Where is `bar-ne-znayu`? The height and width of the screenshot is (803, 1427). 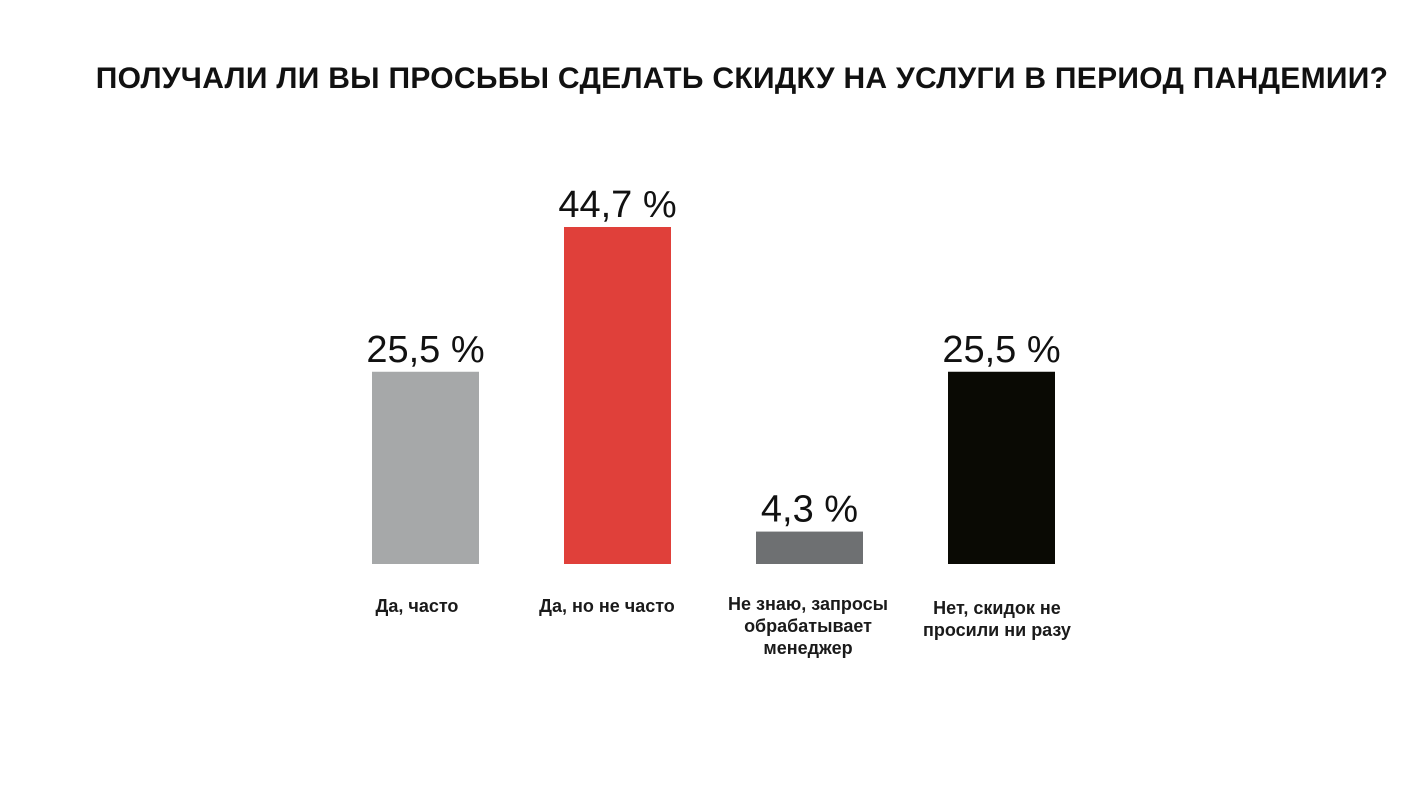 bar-ne-znayu is located at coordinates (809, 547).